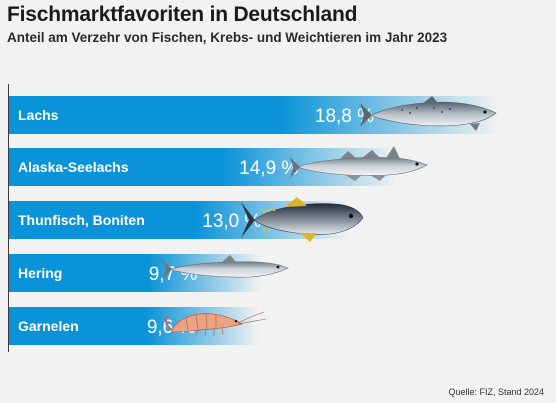 The image size is (556, 403). What do you see at coordinates (215, 324) in the screenshot?
I see `shrimp-icon` at bounding box center [215, 324].